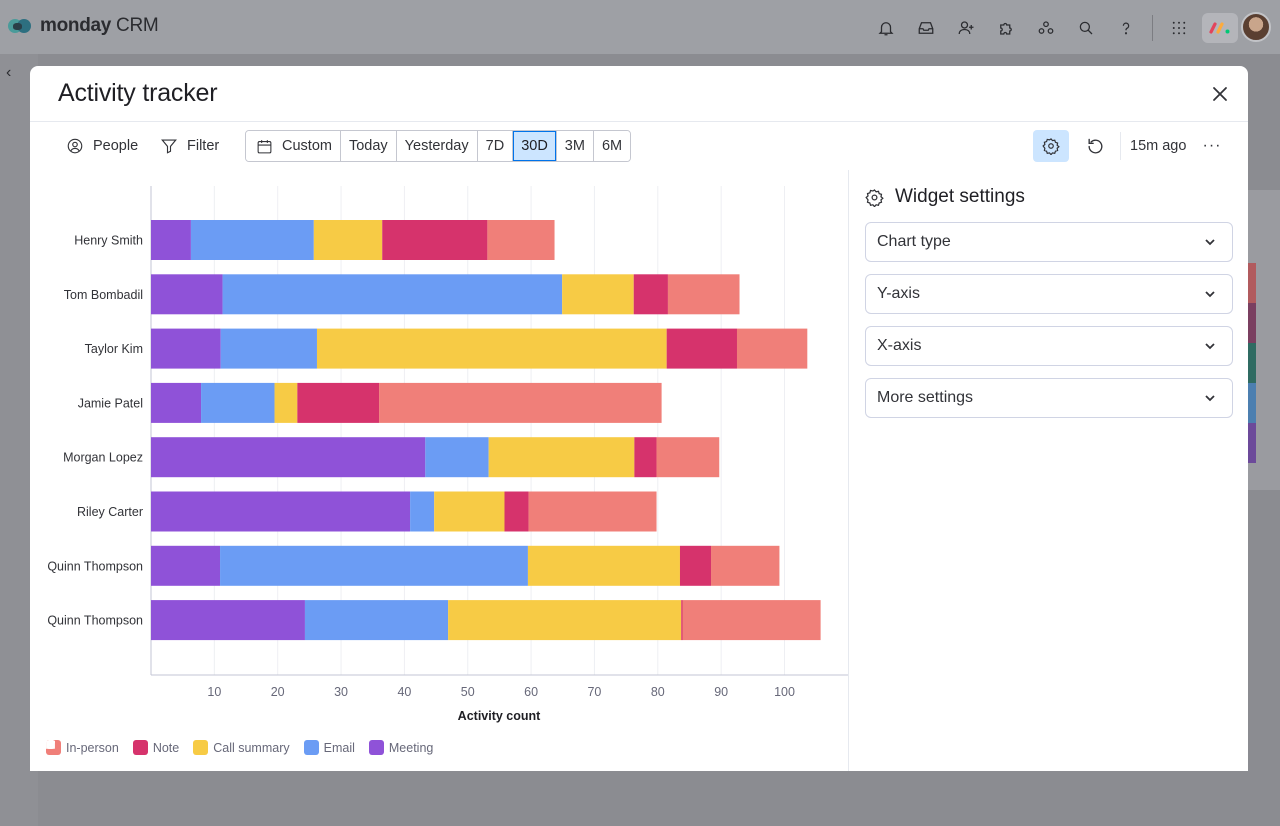 The height and width of the screenshot is (826, 1280). What do you see at coordinates (914, 241) in the screenshot?
I see `chart-type-label: Chart type` at bounding box center [914, 241].